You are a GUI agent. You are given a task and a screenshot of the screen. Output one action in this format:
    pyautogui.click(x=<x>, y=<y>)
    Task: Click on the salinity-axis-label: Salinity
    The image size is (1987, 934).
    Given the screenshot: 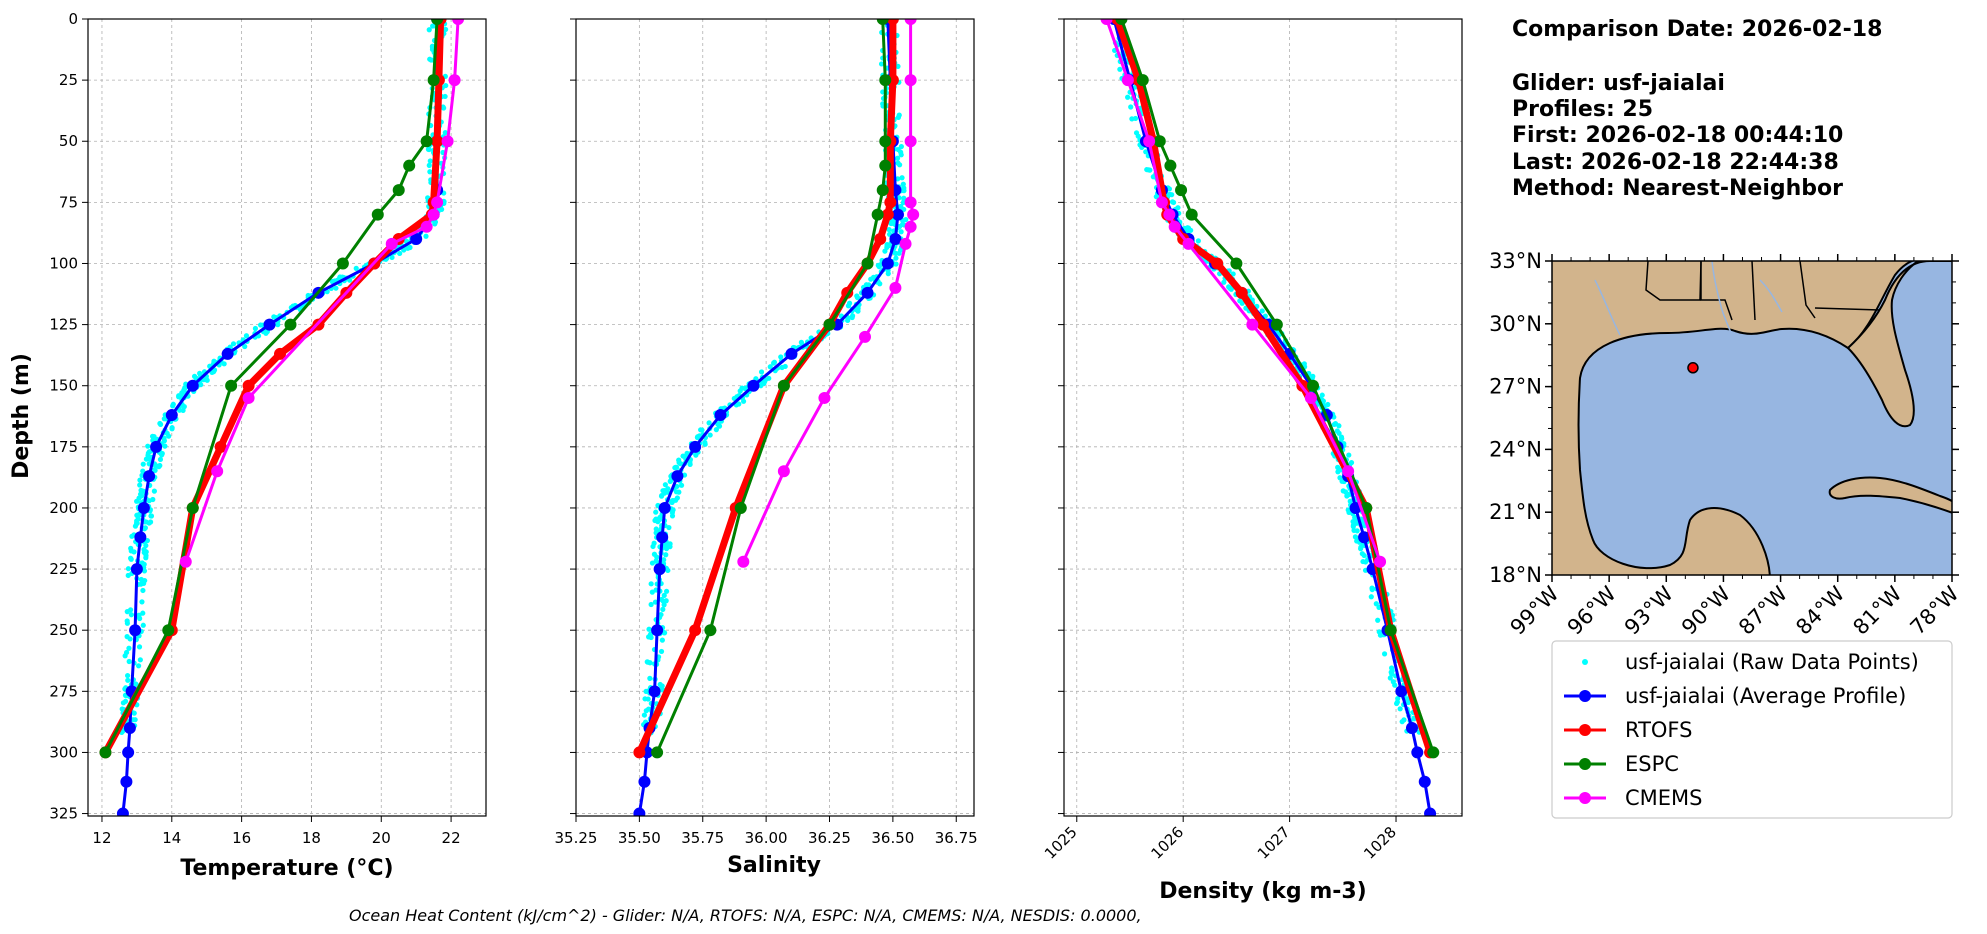 What is the action you would take?
    pyautogui.click(x=774, y=865)
    